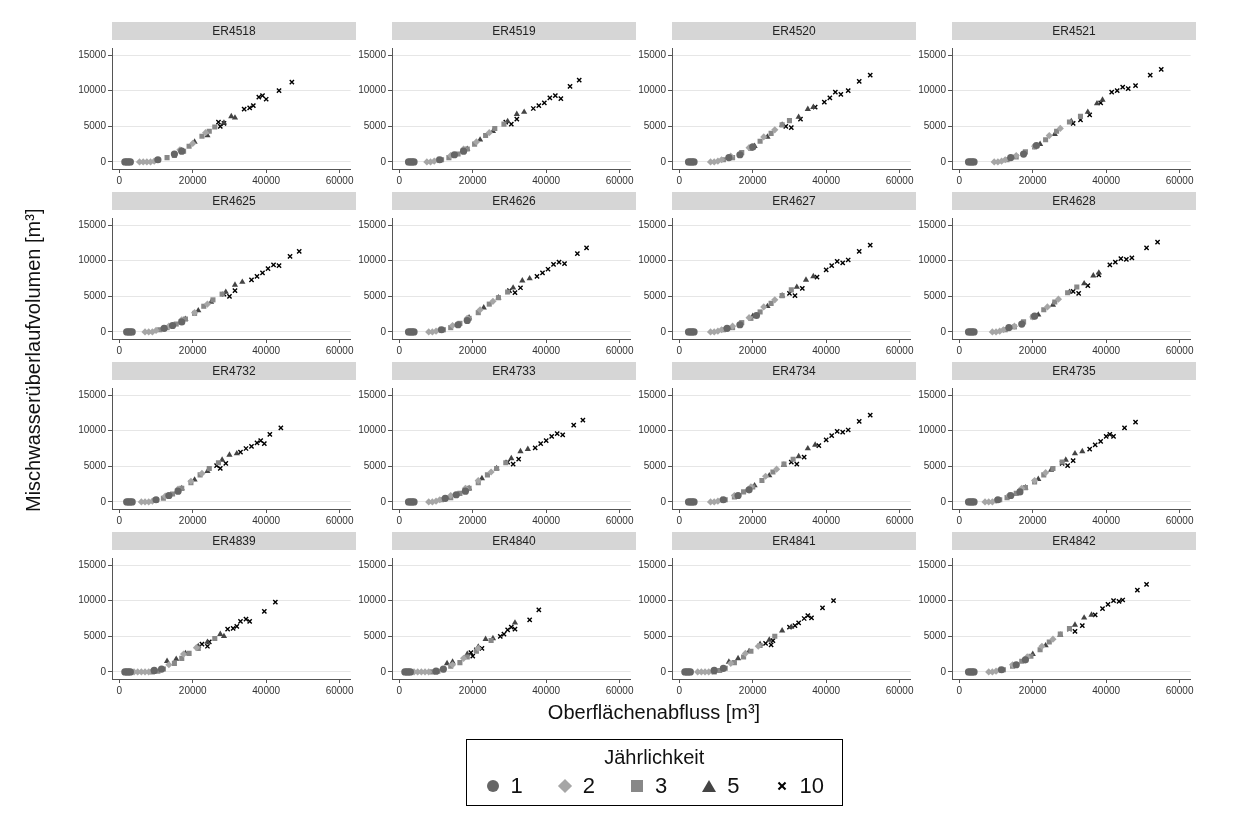 The height and width of the screenshot is (840, 1245). Describe the element at coordinates (516, 786) in the screenshot. I see `legend-label: 1` at that location.